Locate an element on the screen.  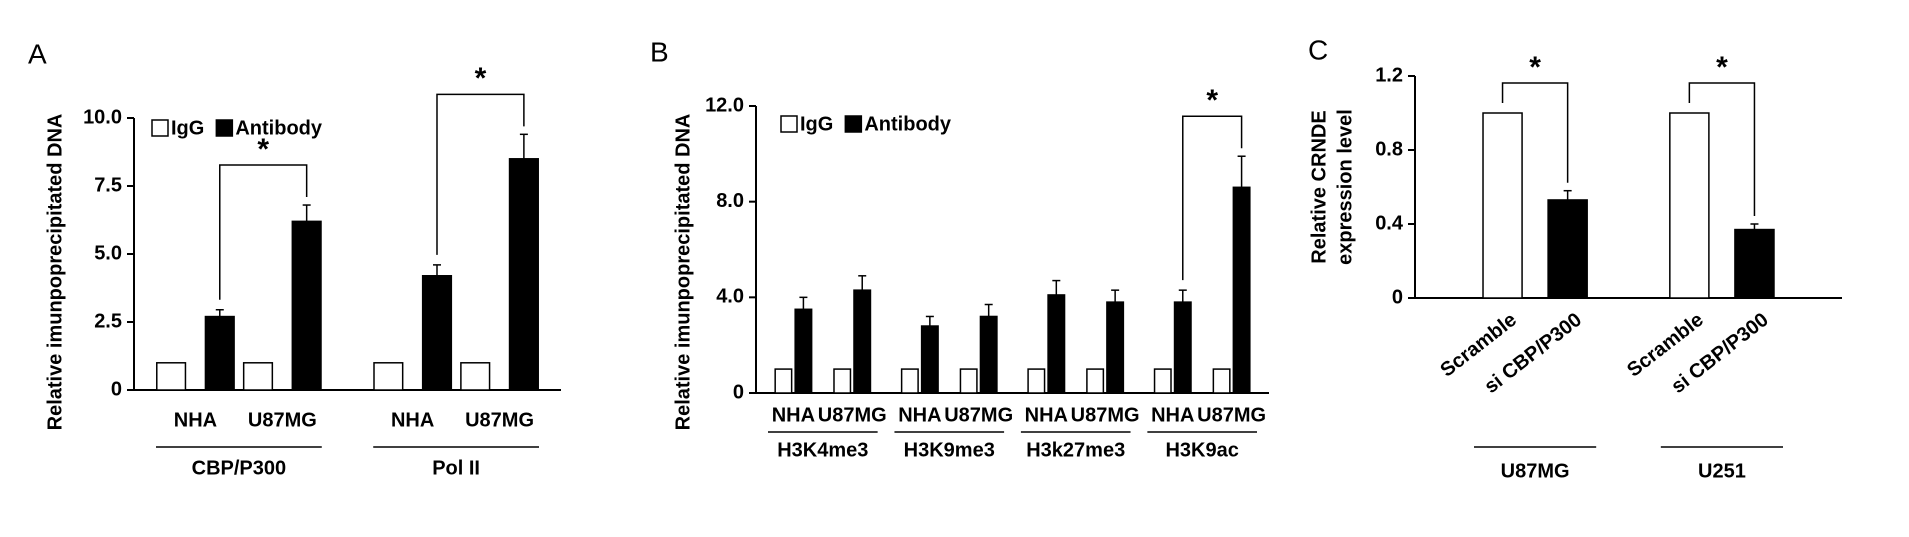
y-tick-label: 5.0 is located at coordinates (108, 253).